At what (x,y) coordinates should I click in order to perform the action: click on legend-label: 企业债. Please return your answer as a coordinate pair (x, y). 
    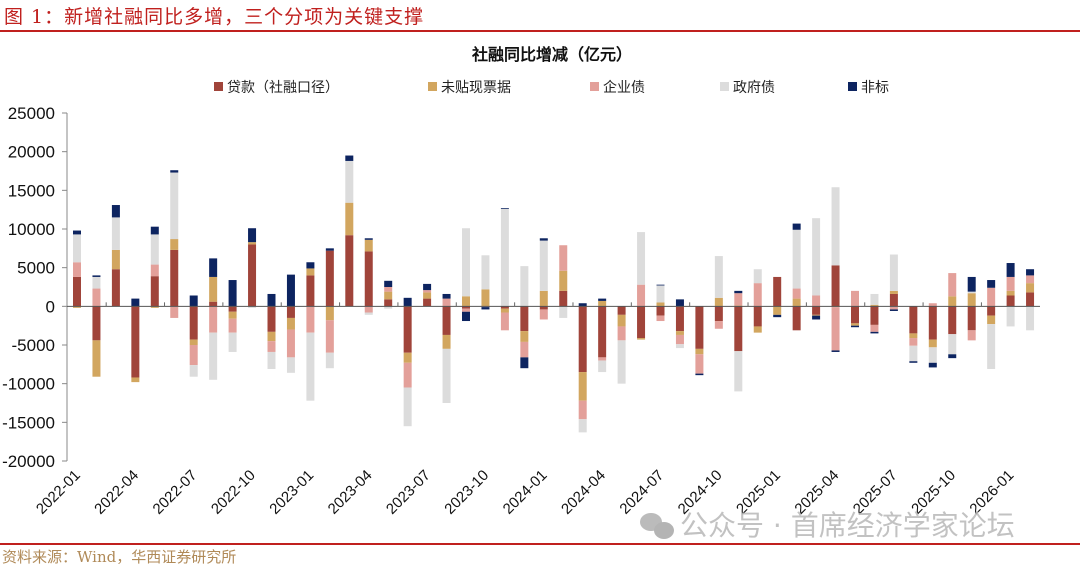
    Looking at the image, I should click on (624, 87).